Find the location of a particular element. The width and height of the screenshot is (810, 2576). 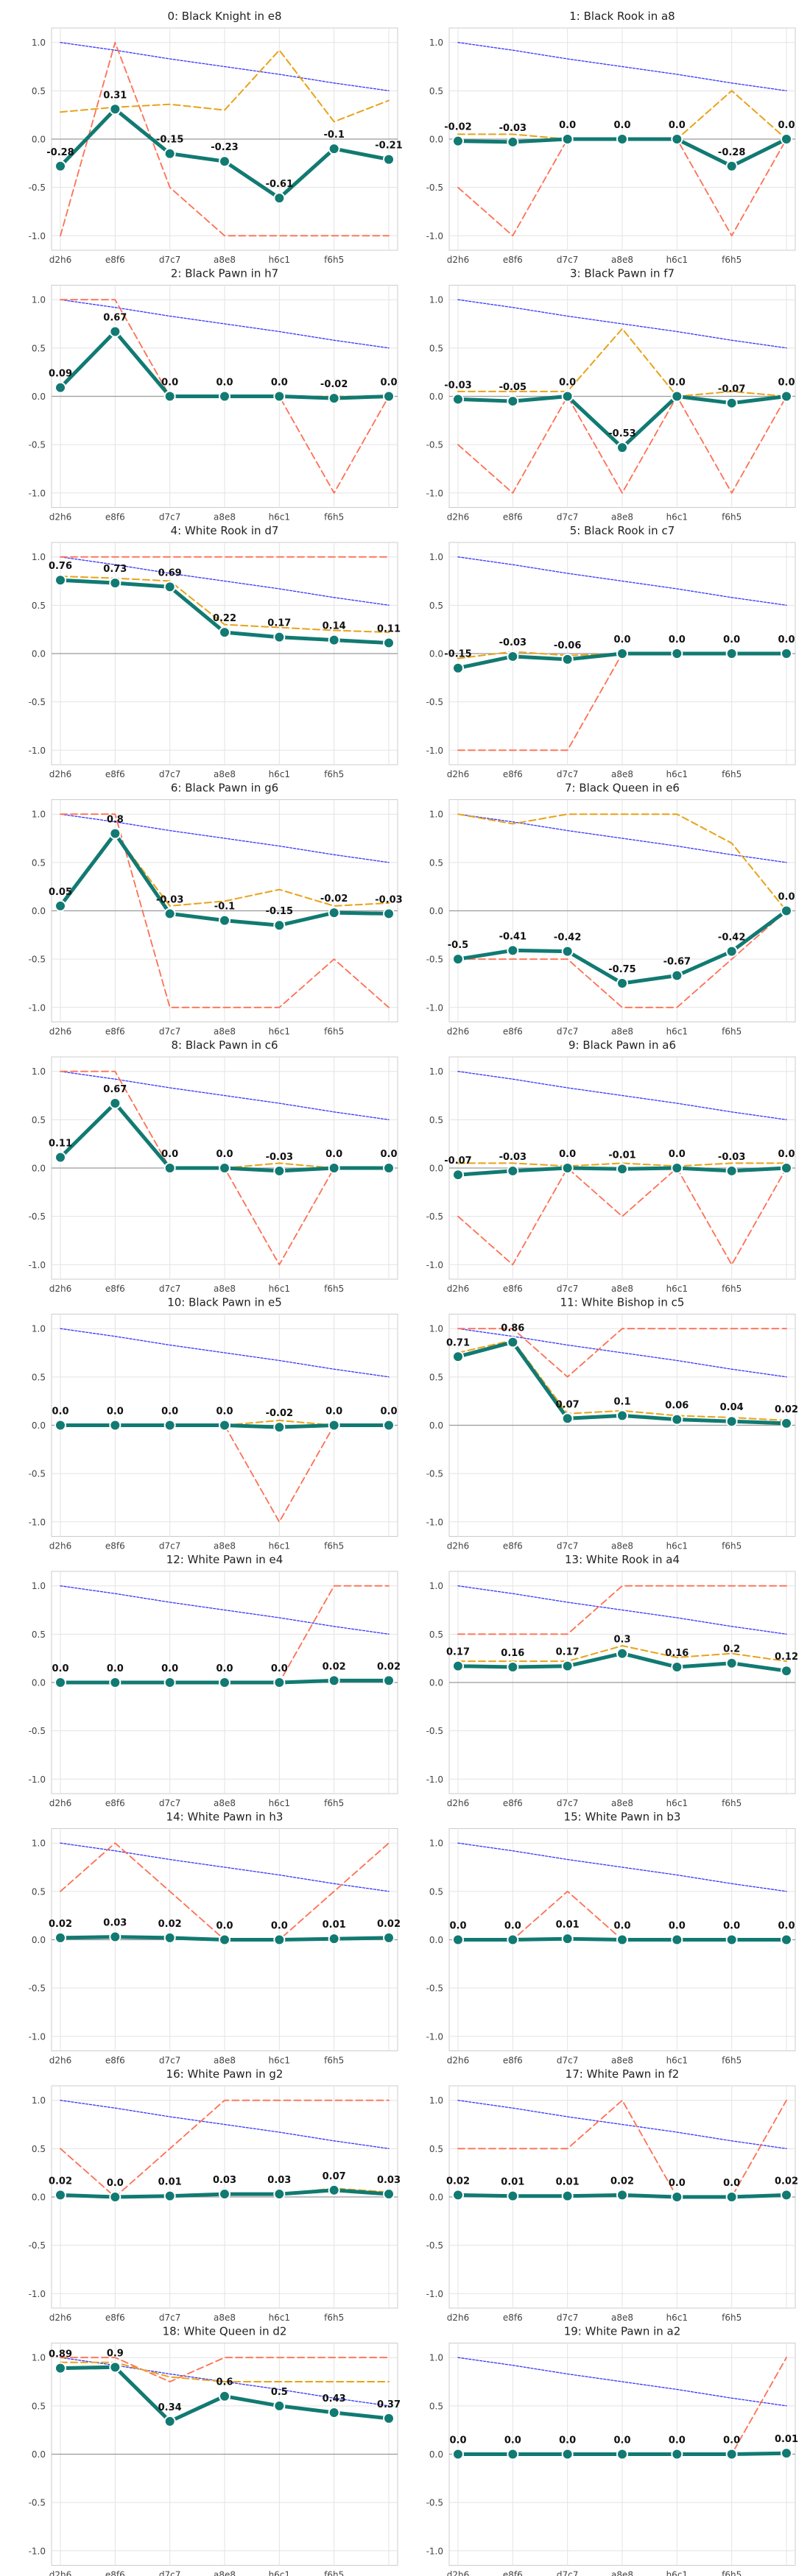

data-label: -0.28 is located at coordinates (60, 152).